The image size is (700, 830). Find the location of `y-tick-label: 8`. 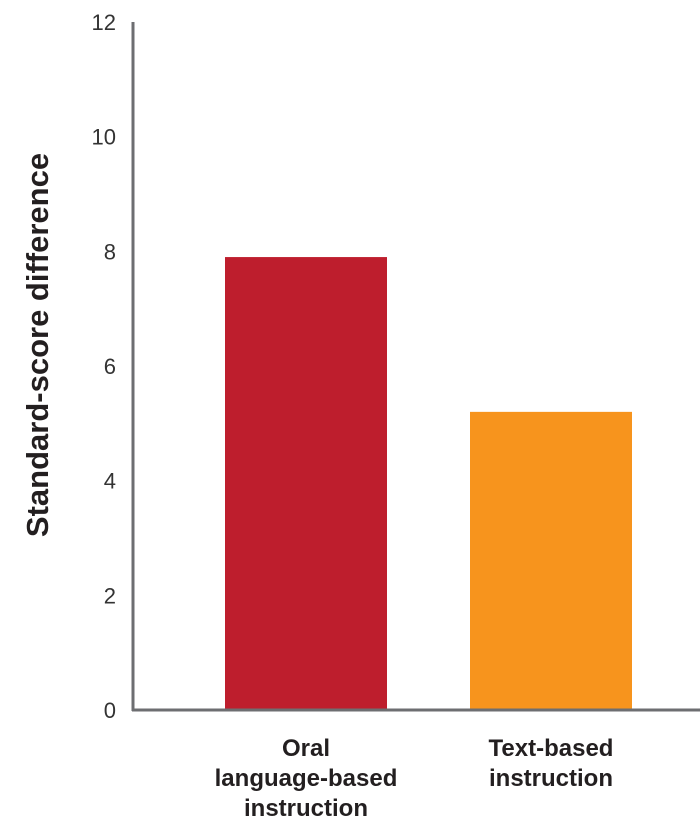

y-tick-label: 8 is located at coordinates (110, 251).